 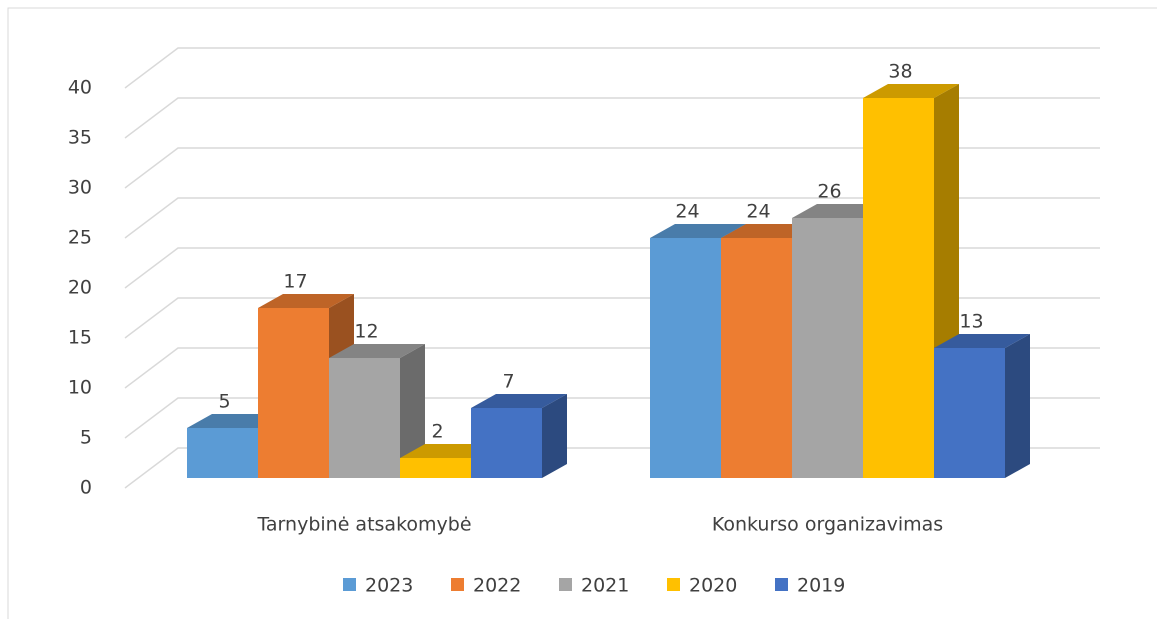 What do you see at coordinates (605, 586) in the screenshot?
I see `legend-label: 2021` at bounding box center [605, 586].